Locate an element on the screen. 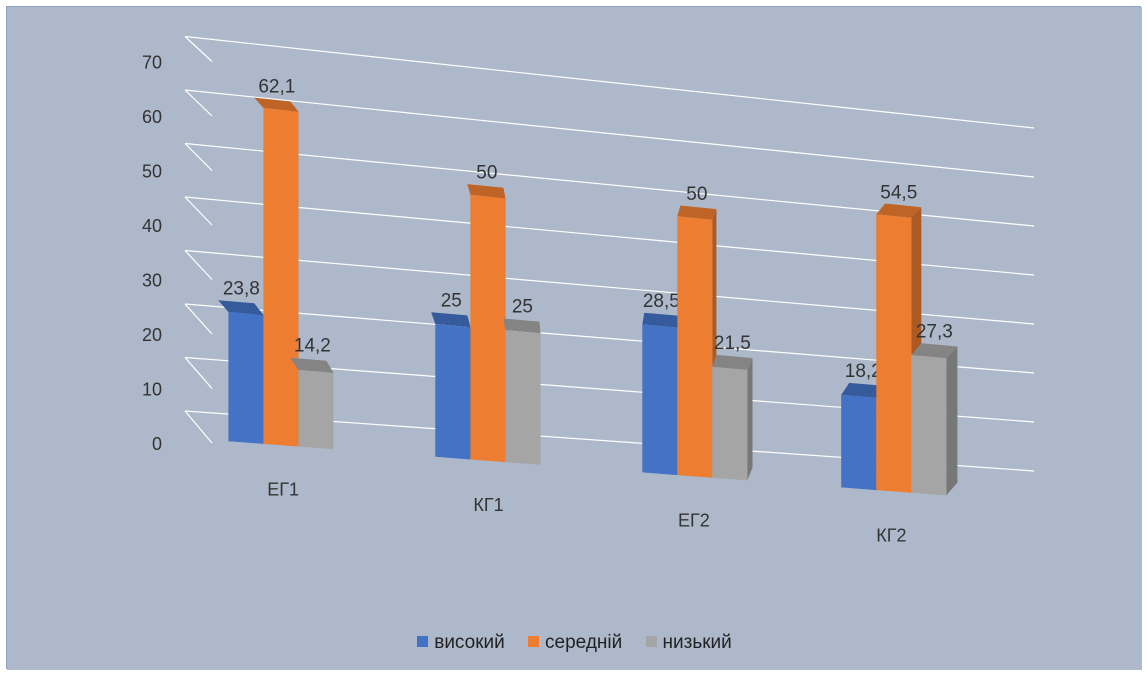 This screenshot has height=675, width=1147. legend-label-nyzkyi: низький is located at coordinates (697, 642).